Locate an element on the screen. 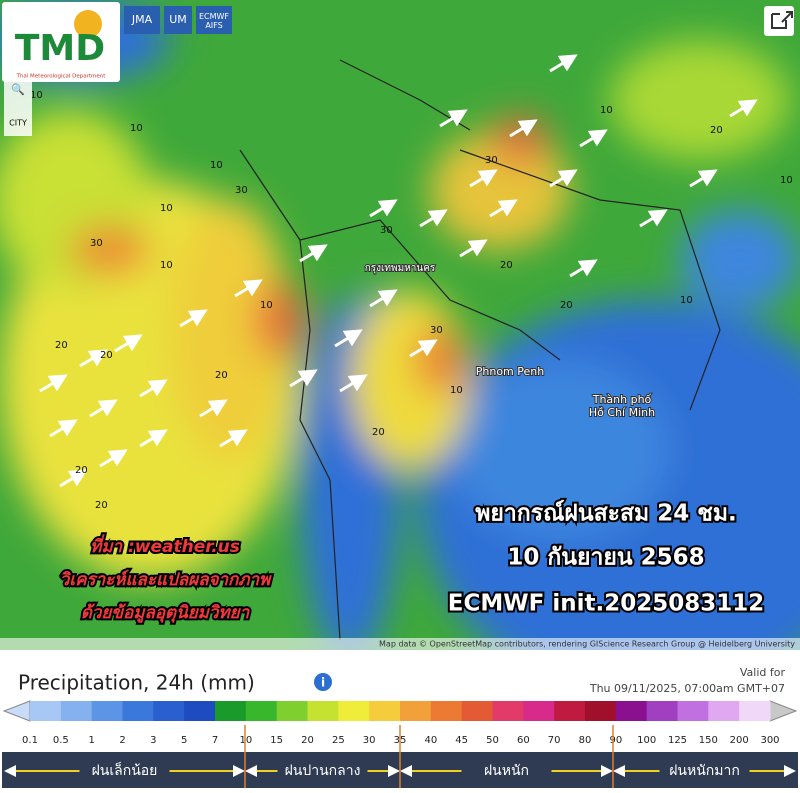 The height and width of the screenshot is (793, 800). rain-category: ฝนหนักมาก is located at coordinates (704, 771).